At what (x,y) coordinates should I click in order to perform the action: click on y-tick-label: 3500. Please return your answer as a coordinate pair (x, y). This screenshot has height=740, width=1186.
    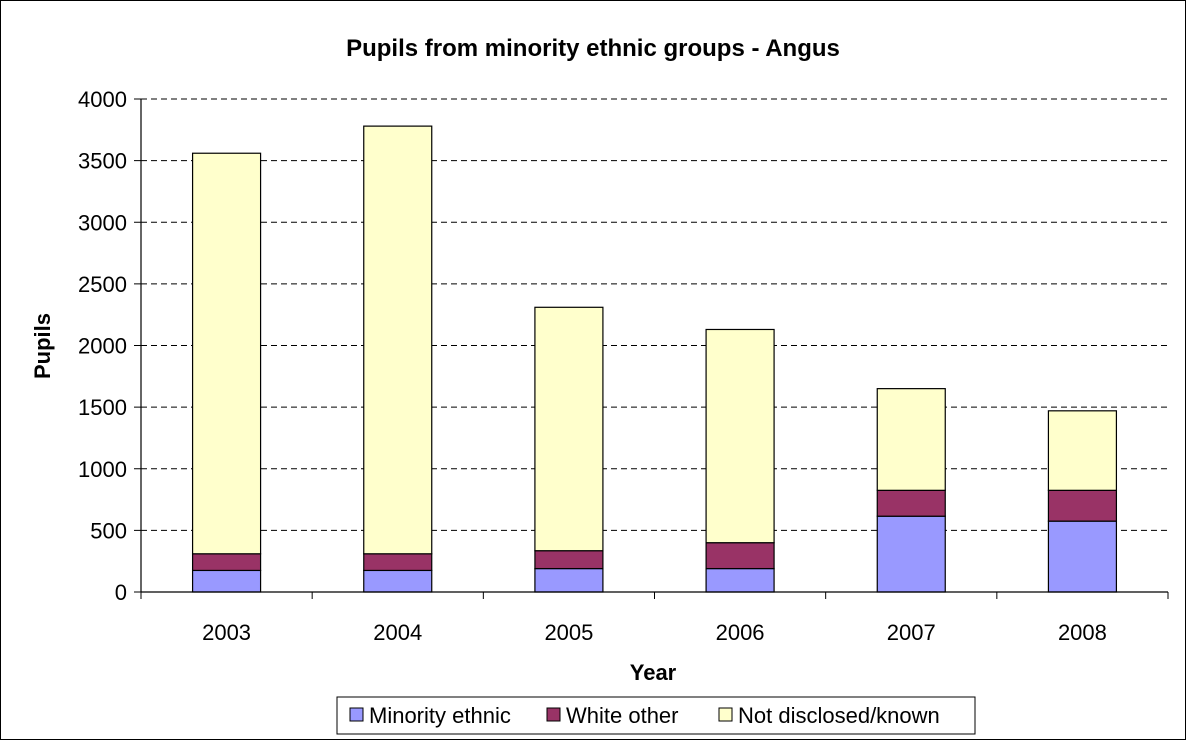
    Looking at the image, I should click on (102, 161).